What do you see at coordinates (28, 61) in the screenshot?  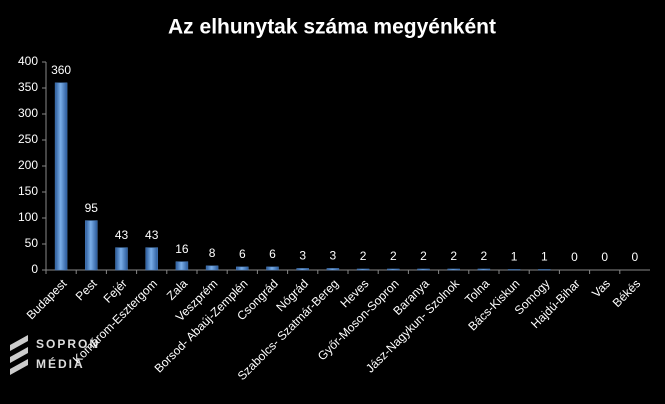 I see `y-tick-label: 400` at bounding box center [28, 61].